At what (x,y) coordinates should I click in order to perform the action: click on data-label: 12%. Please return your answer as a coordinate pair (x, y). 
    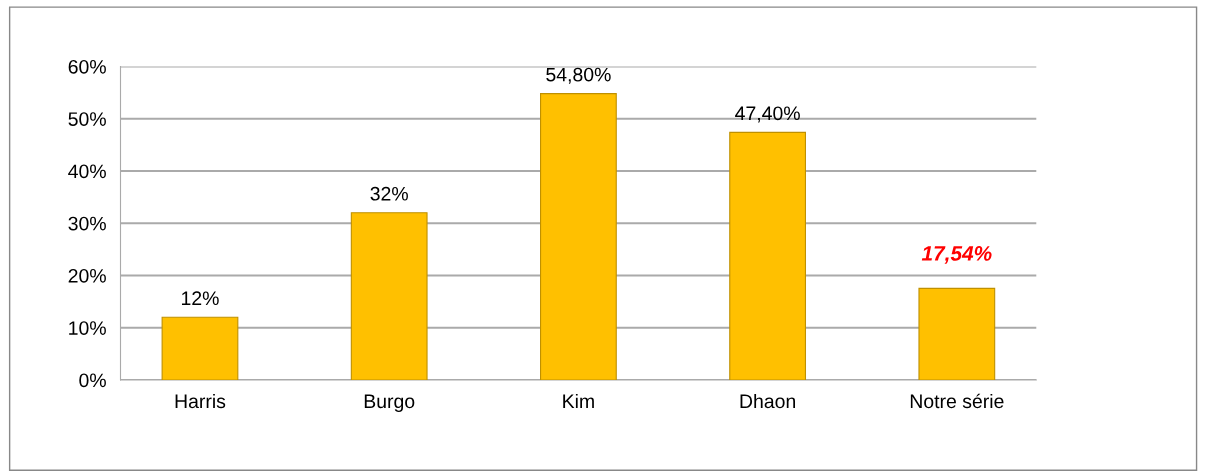
    Looking at the image, I should click on (200, 298).